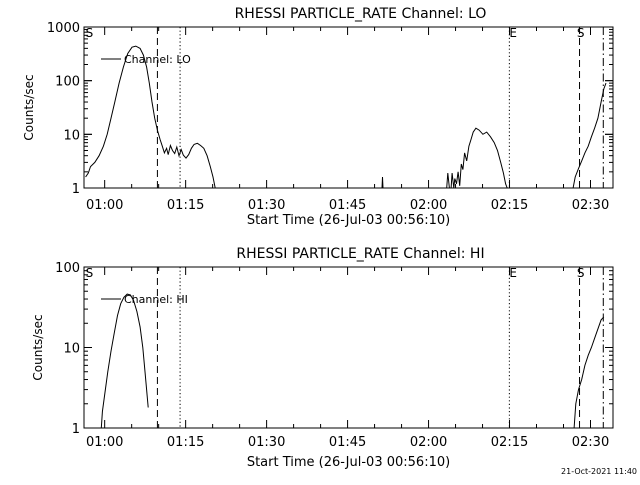  What do you see at coordinates (156, 299) in the screenshot?
I see `legend-label: Channel: HI` at bounding box center [156, 299].